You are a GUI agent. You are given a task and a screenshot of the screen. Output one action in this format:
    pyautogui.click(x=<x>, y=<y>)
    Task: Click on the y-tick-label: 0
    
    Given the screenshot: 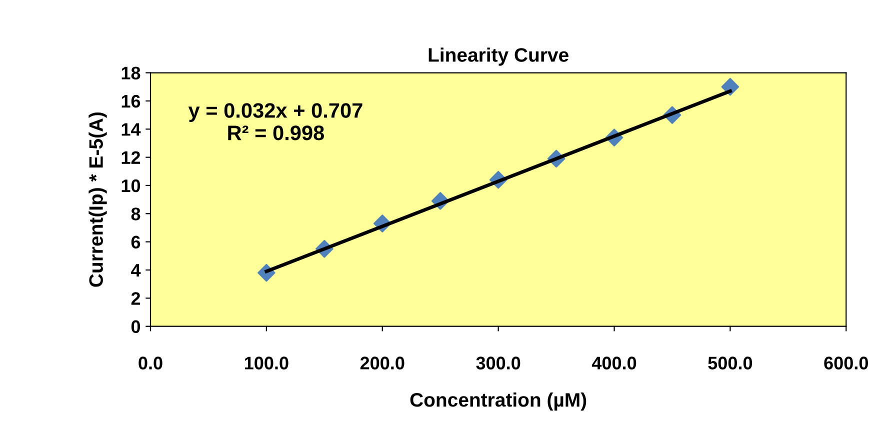 What is the action you would take?
    pyautogui.click(x=135, y=327)
    